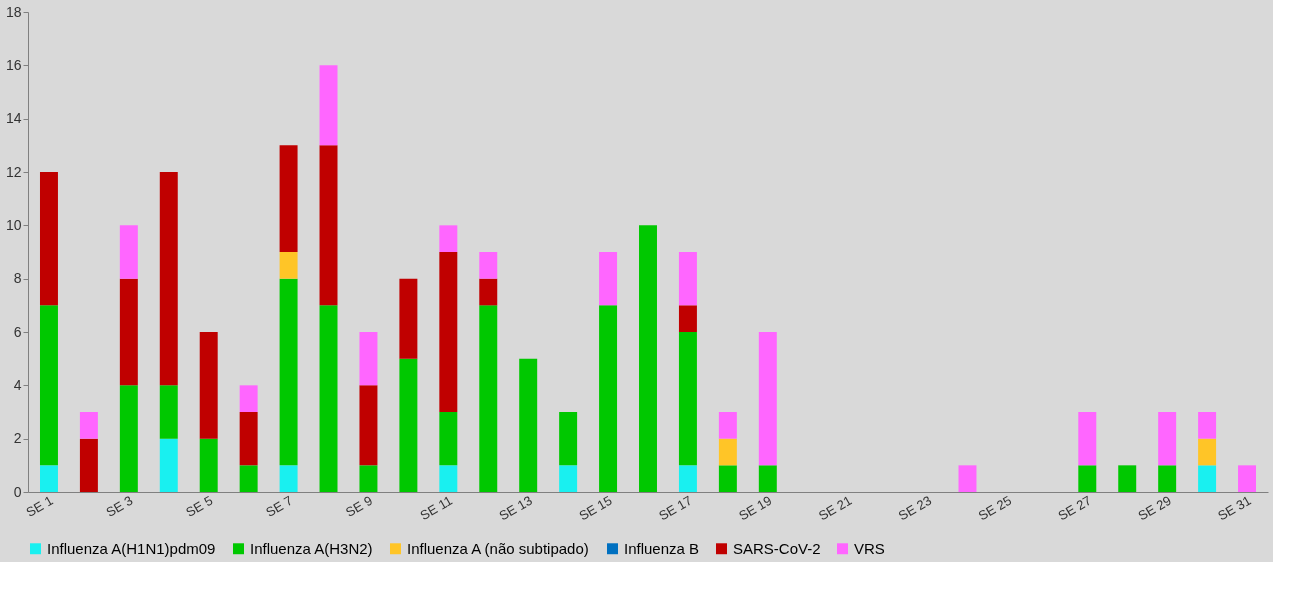 Image resolution: width=1311 pixels, height=611 pixels. What do you see at coordinates (119, 506) in the screenshot?
I see `x-tick-label: SE 3` at bounding box center [119, 506].